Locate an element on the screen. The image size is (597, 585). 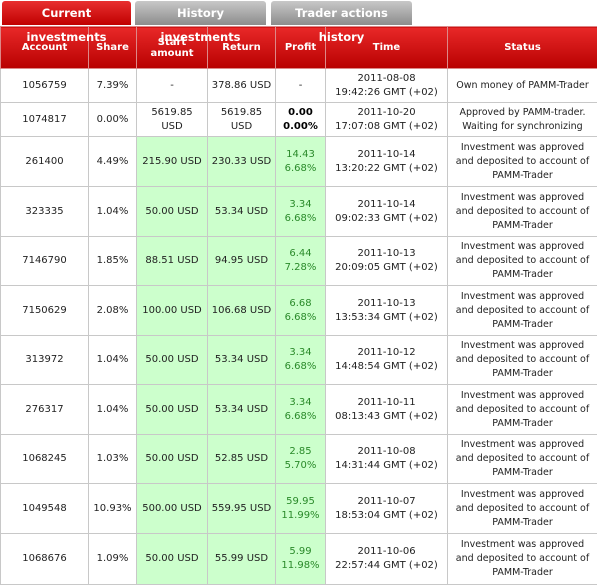
start-amount-cell: 5619.85 USD is located at coordinates (172, 120).